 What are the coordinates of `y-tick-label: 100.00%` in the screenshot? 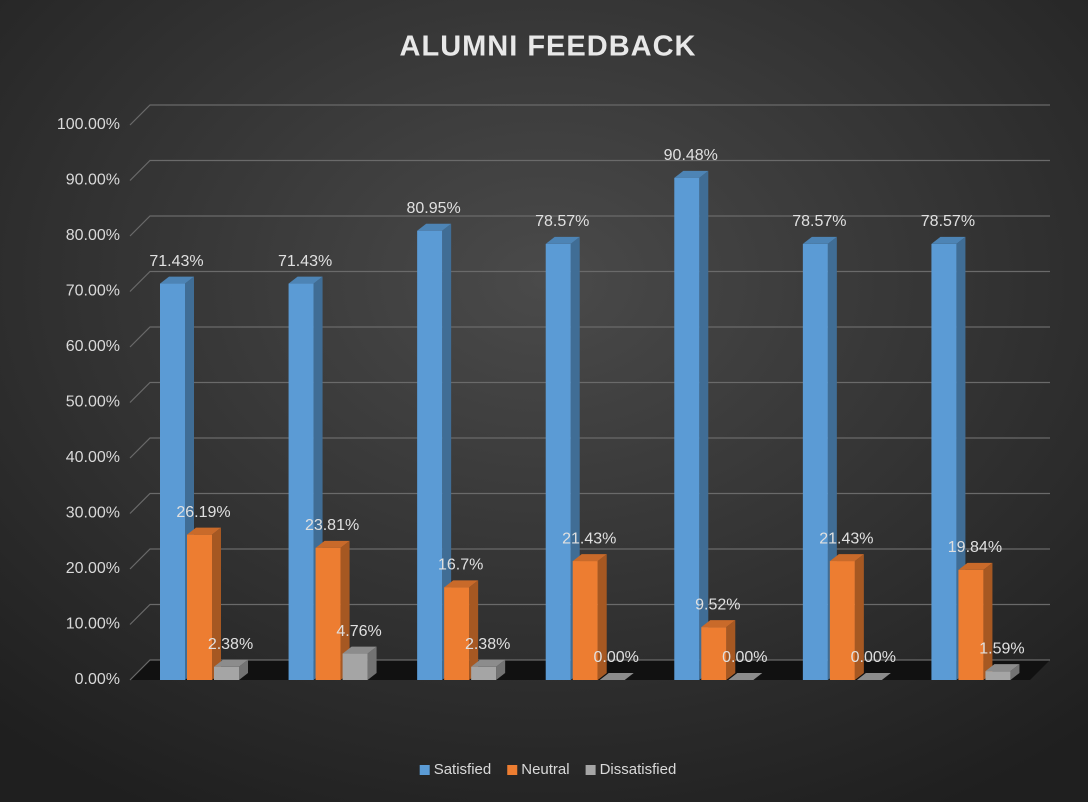 It's located at (88, 124).